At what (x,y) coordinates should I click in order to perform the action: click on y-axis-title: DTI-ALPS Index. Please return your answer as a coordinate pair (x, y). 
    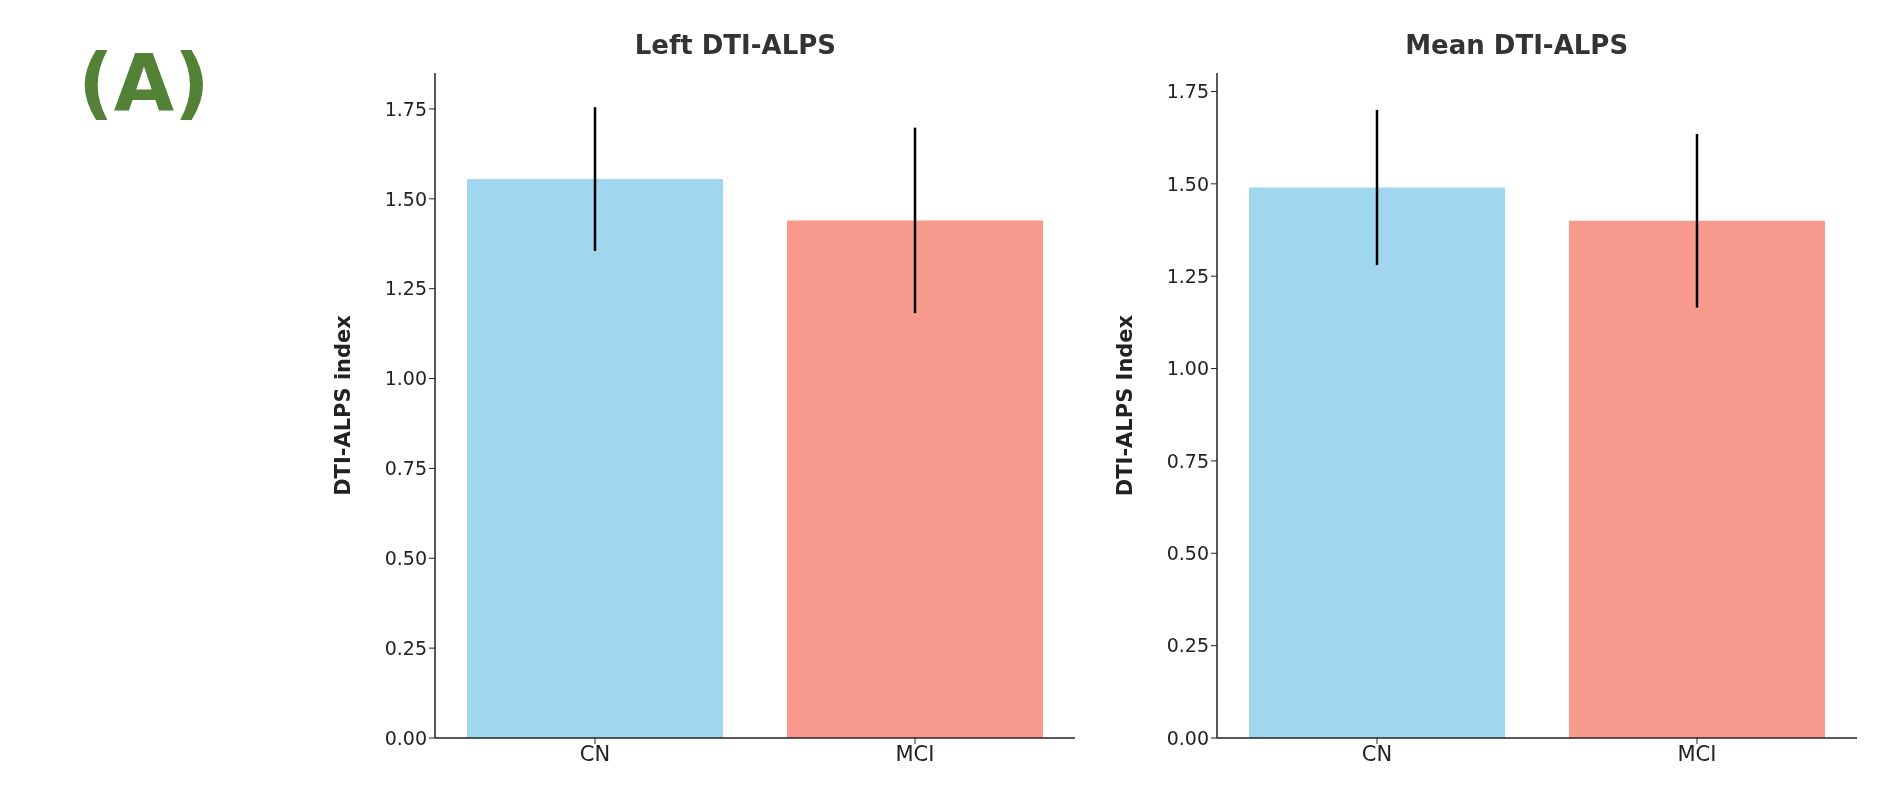
    Looking at the image, I should click on (1125, 405).